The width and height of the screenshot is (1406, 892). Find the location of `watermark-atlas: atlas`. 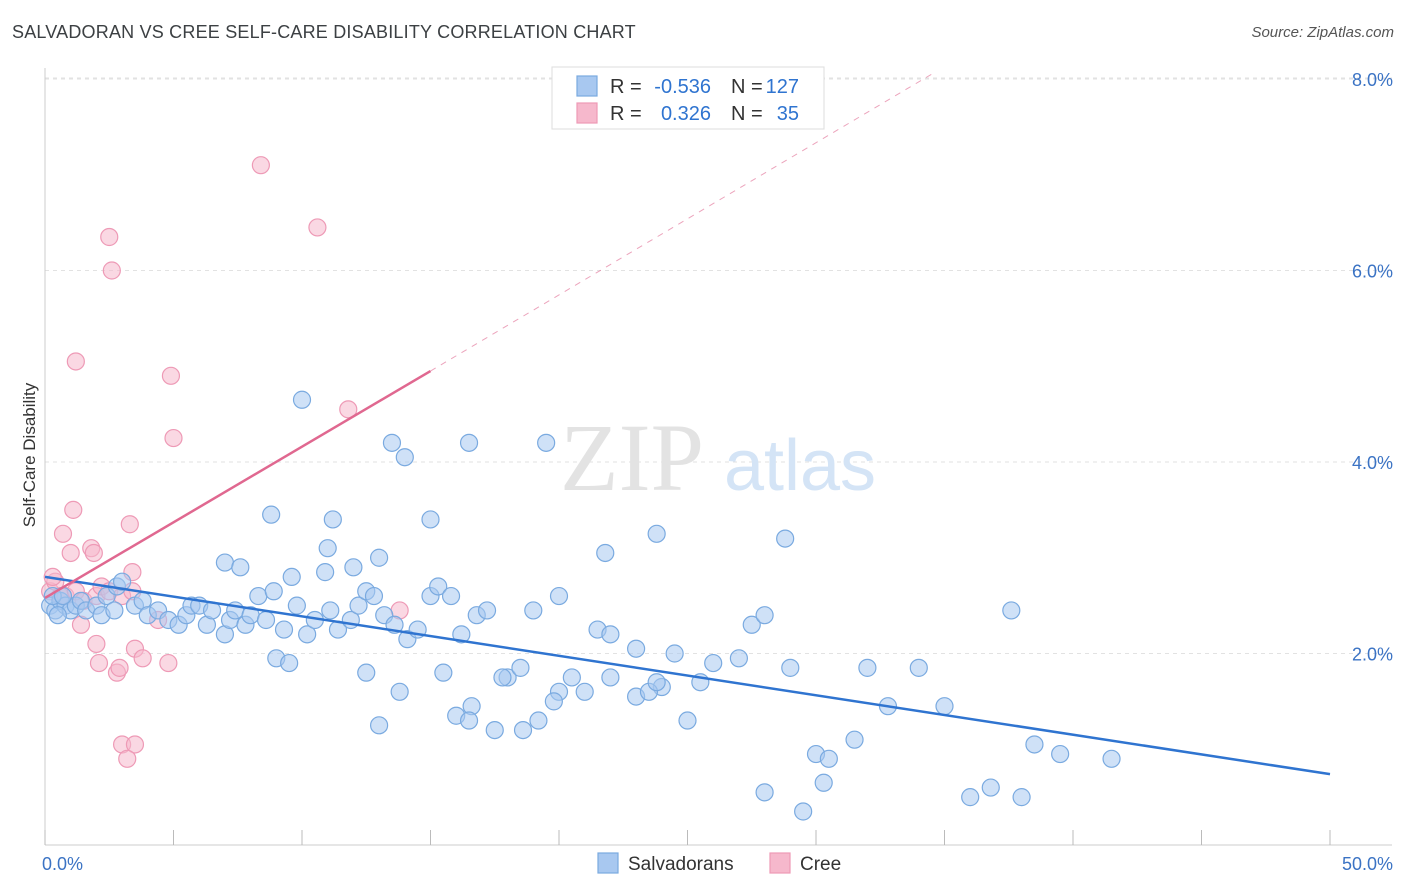

watermark-atlas: atlas is located at coordinates (800, 466).